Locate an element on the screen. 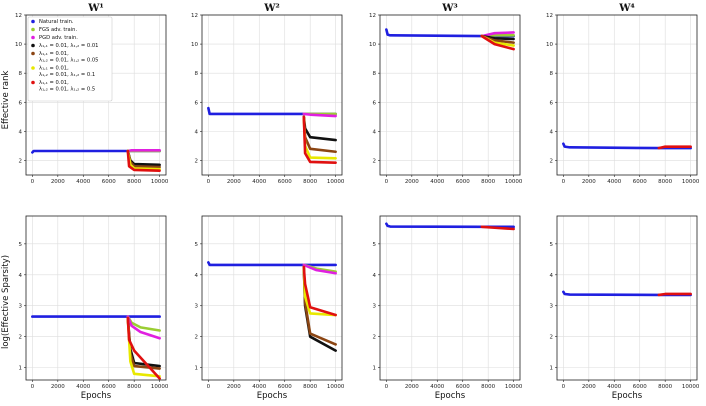  legend-entry: Natural train. is located at coordinates (52, 22).